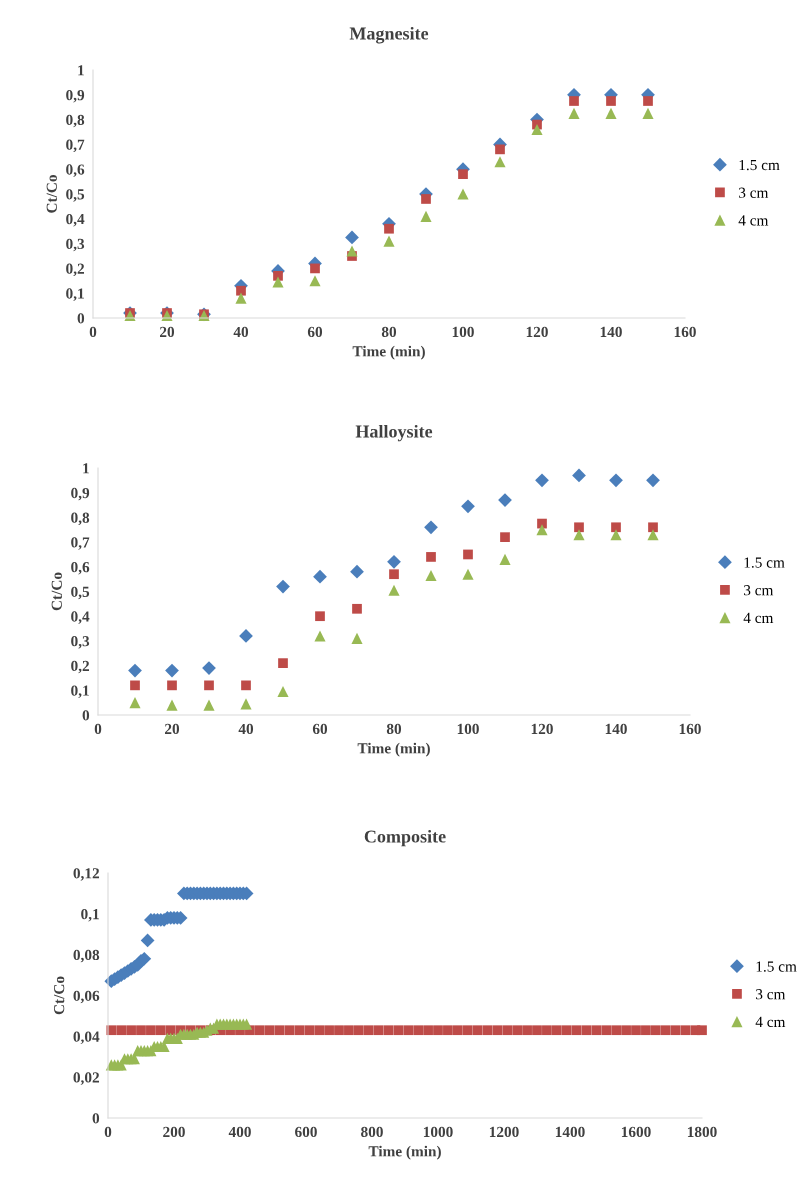 The height and width of the screenshot is (1187, 805). What do you see at coordinates (570, 1132) in the screenshot?
I see `x-tick-label: 1400` at bounding box center [570, 1132].